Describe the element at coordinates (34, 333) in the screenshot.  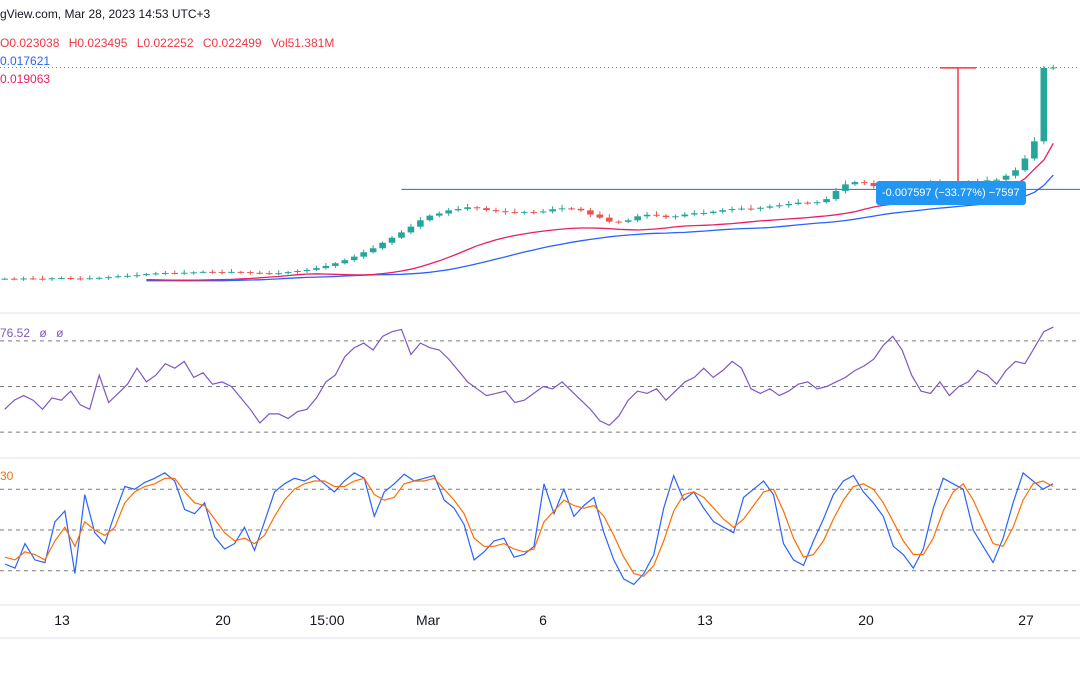
I see `rsi-legend: 76.52 ø ø` at that location.